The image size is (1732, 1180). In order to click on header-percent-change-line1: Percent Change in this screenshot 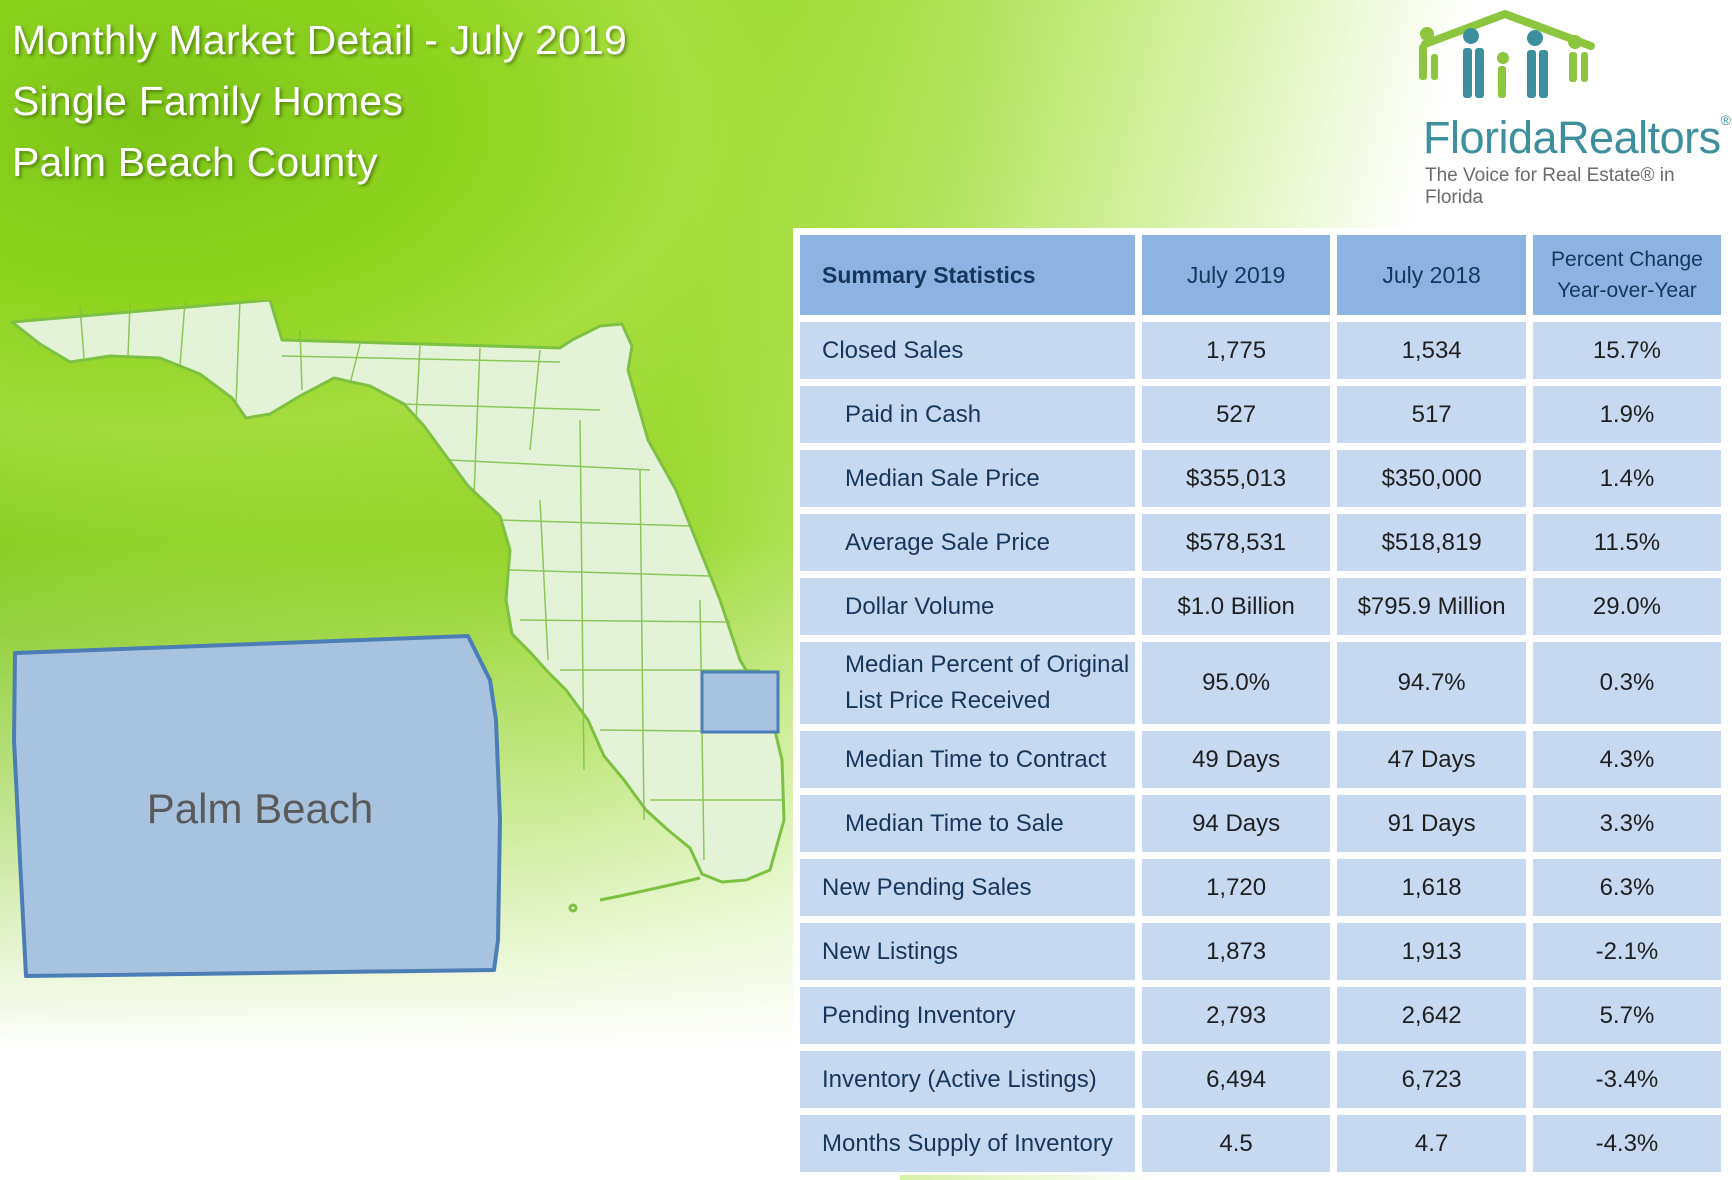, I will do `click(1627, 259)`.